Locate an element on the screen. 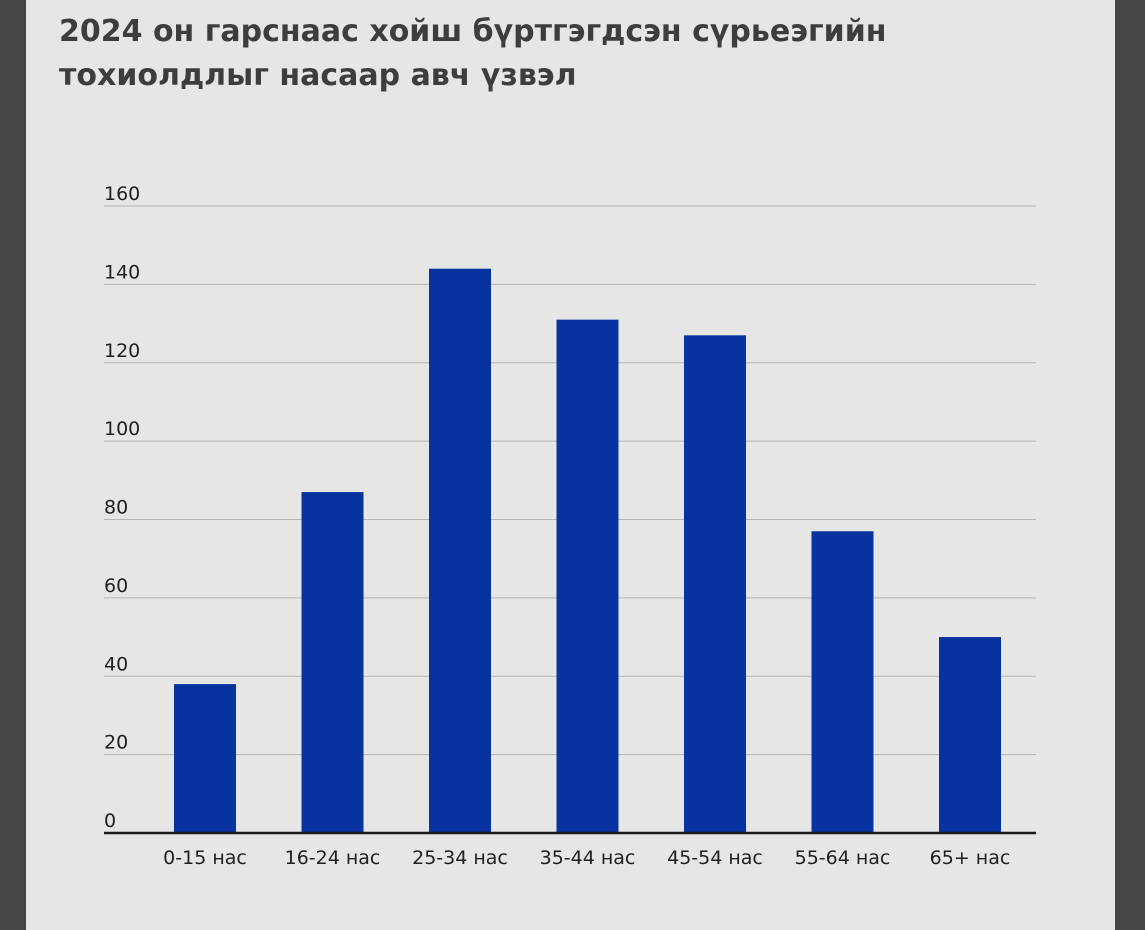 This screenshot has height=930, width=1145. x-tick-label: 65+ нас is located at coordinates (970, 858).